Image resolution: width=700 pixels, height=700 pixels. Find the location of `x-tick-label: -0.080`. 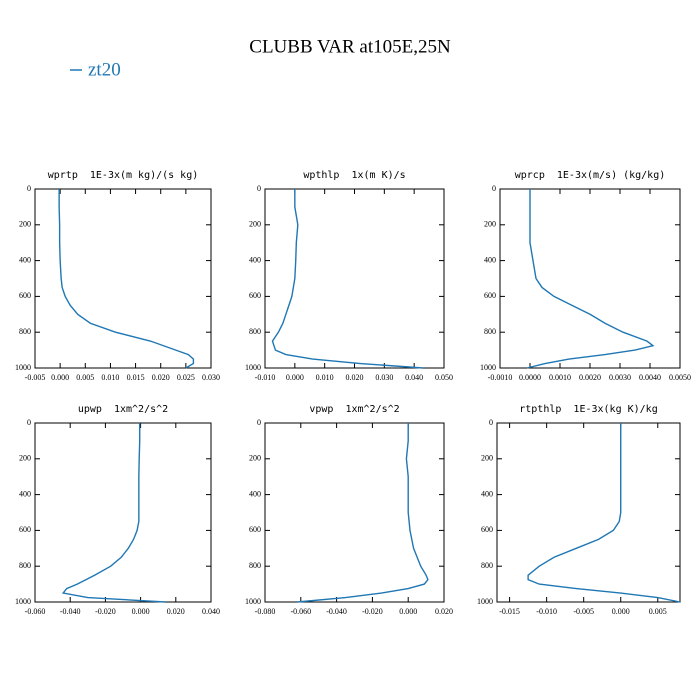

x-tick-label: -0.080 is located at coordinates (265, 611).